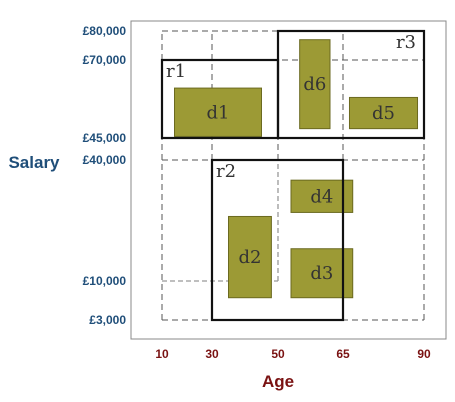 Image resolution: width=455 pixels, height=402 pixels. I want to click on data-box-label-d4: d4, so click(321, 196).